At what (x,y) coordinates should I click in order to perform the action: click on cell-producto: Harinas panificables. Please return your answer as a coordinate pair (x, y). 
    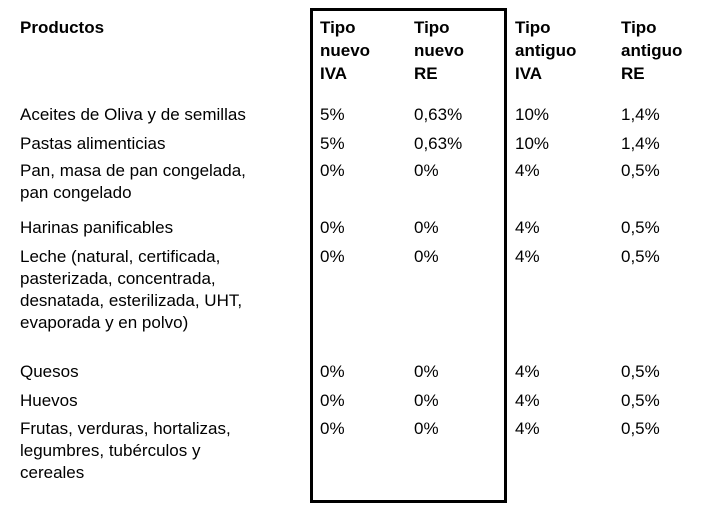
    Looking at the image, I should click on (97, 227).